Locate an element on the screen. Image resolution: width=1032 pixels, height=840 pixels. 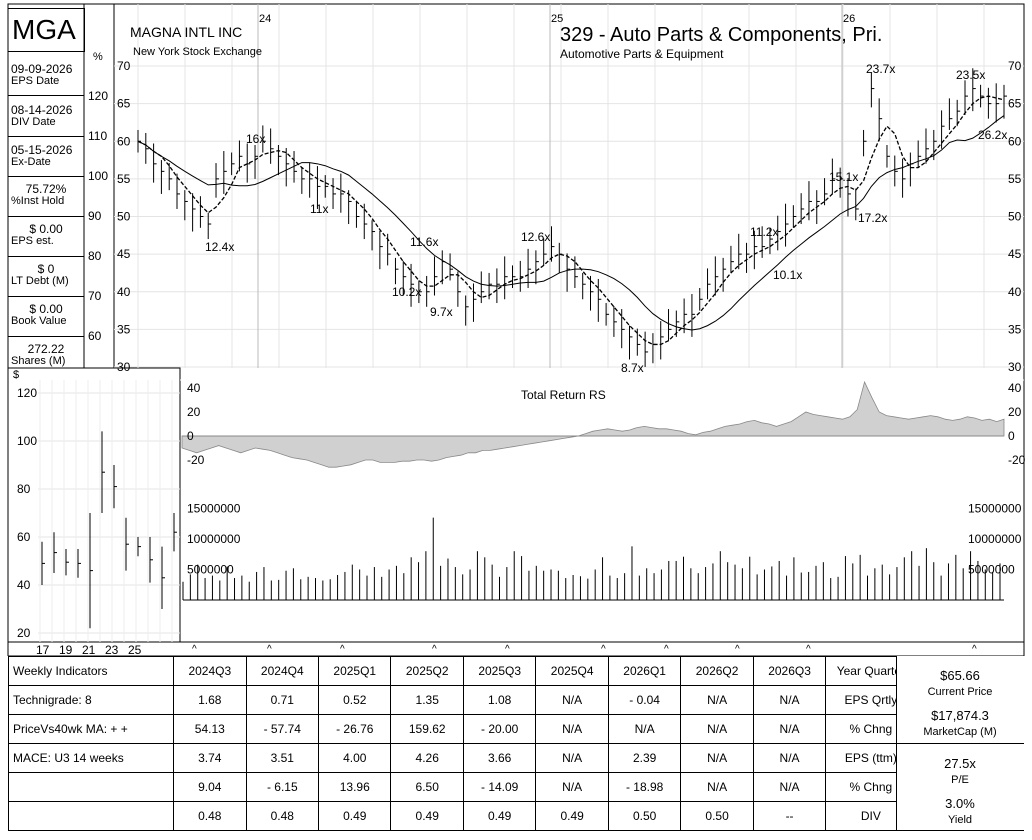
pe-annotation: 17.2x is located at coordinates (872, 218).